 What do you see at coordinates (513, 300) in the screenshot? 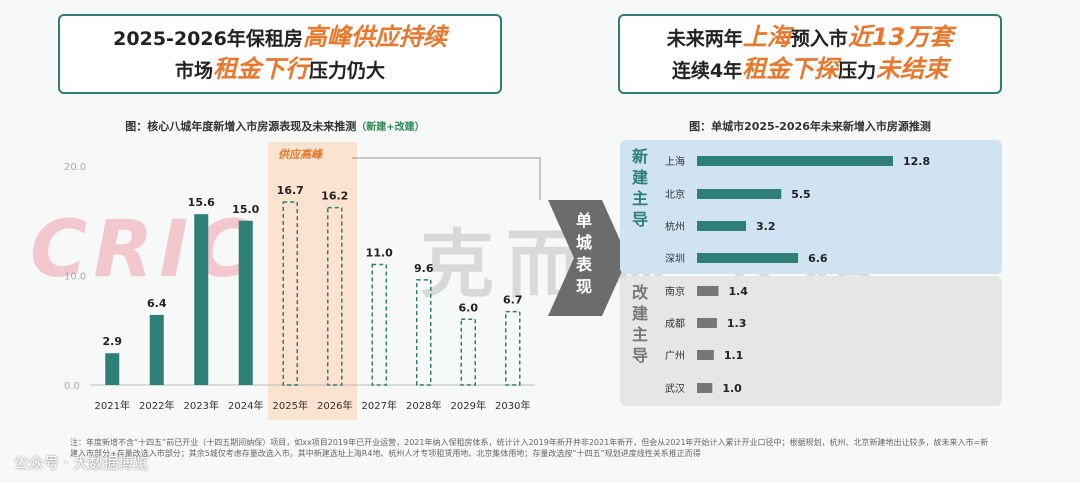
I see `bar-value-label: 6.7` at bounding box center [513, 300].